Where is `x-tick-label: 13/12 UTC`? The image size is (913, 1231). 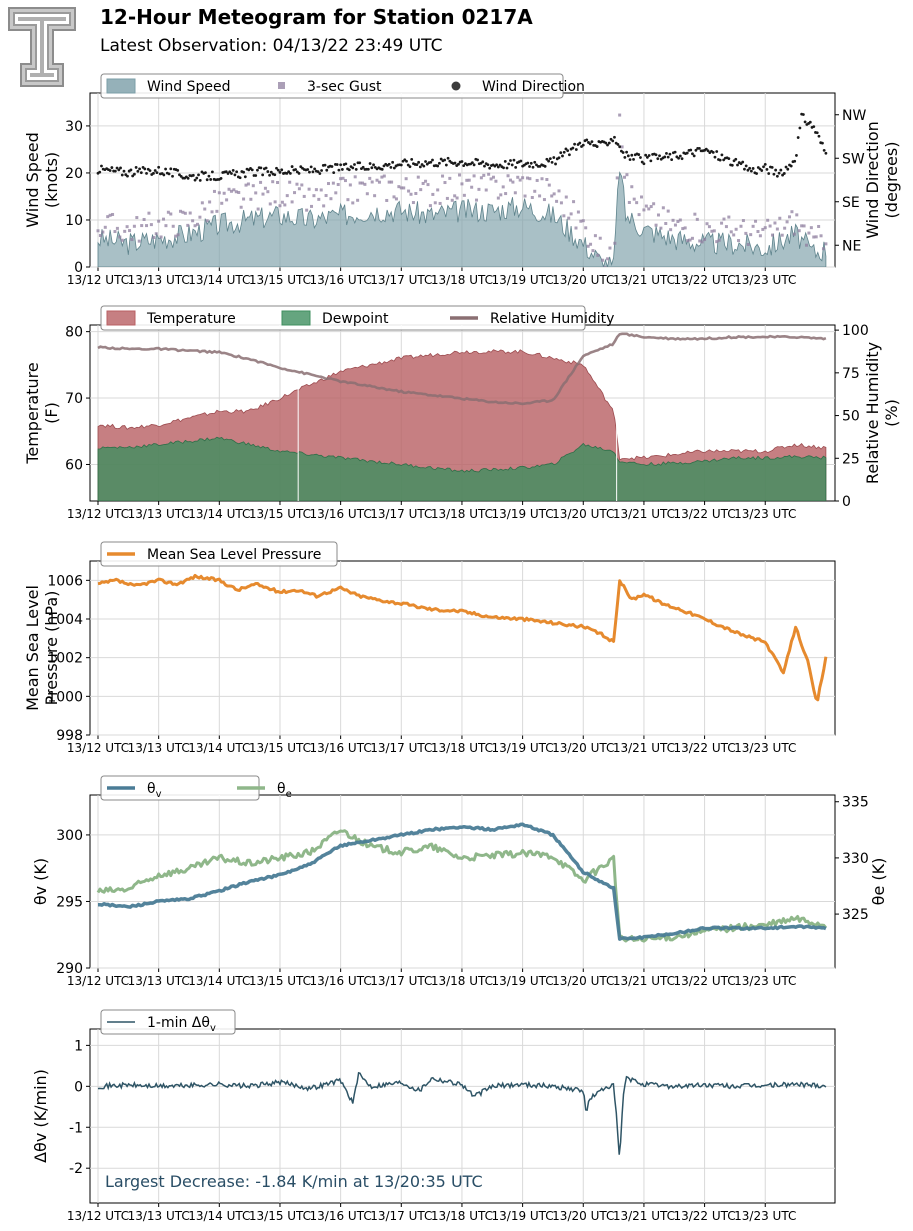
x-tick-label: 13/12 UTC is located at coordinates (98, 1216).